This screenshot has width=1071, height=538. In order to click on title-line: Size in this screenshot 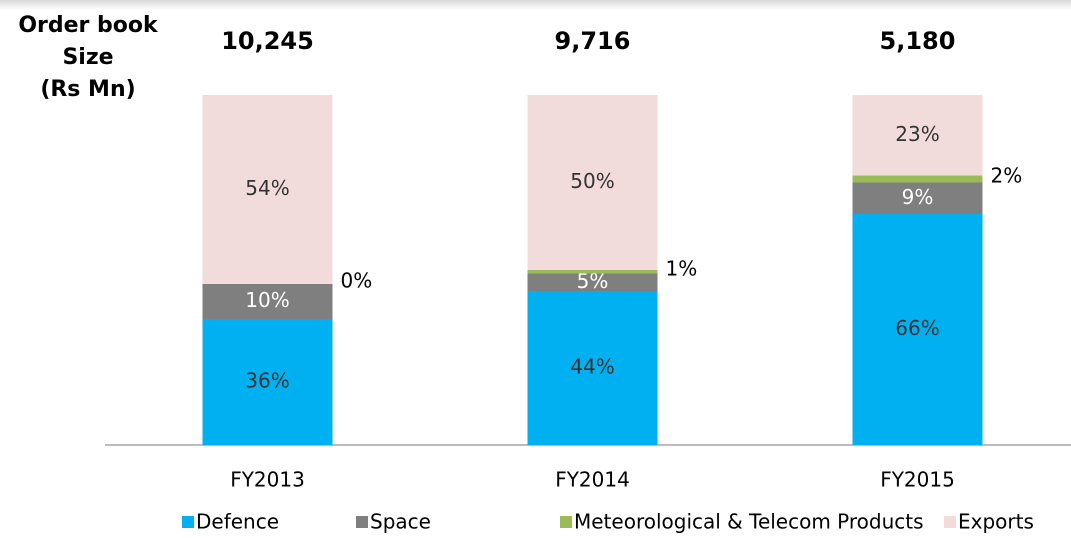, I will do `click(87, 57)`.